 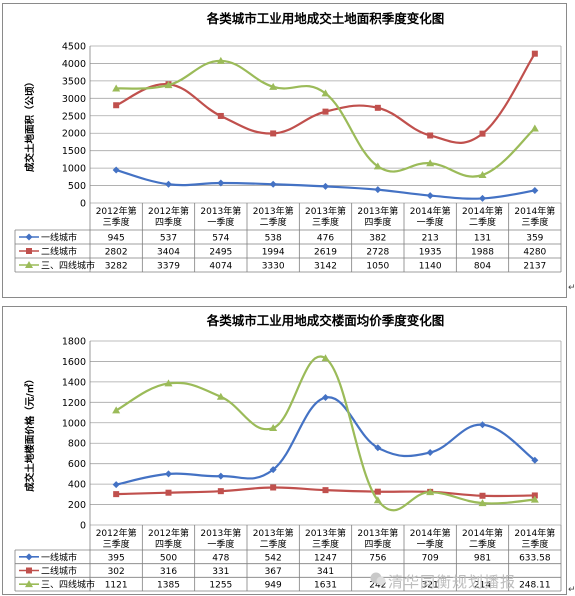 What do you see at coordinates (430, 586) in the screenshot?
I see `table-value: 321` at bounding box center [430, 586].